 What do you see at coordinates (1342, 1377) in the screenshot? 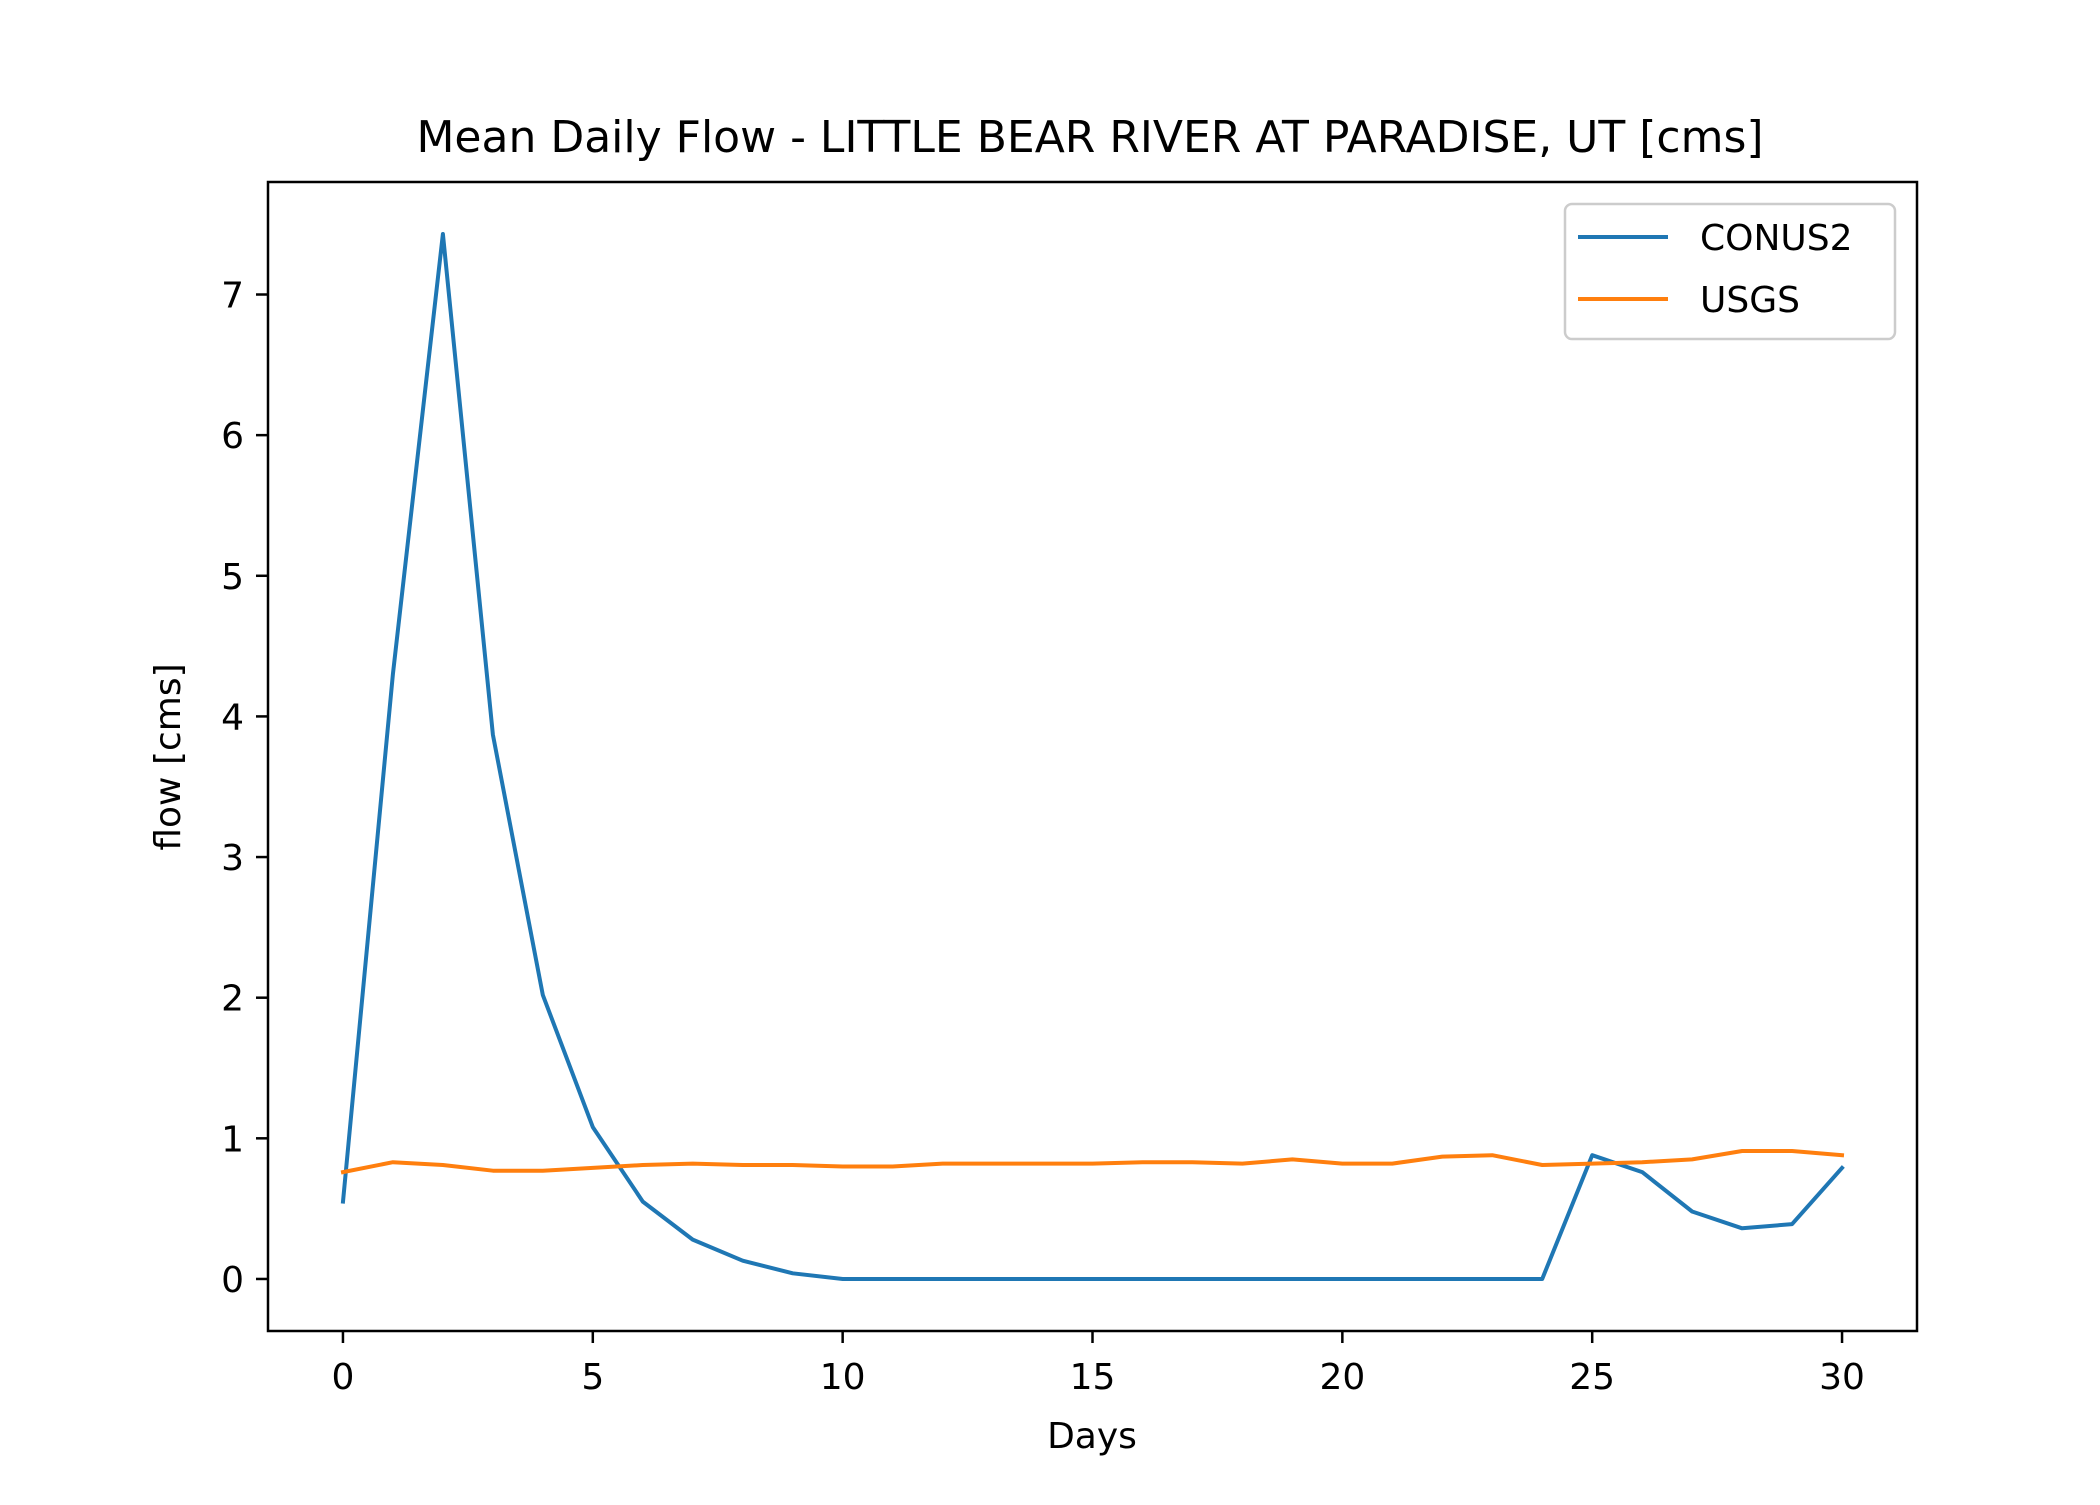
I see `x-tick-label: 20` at bounding box center [1342, 1377].